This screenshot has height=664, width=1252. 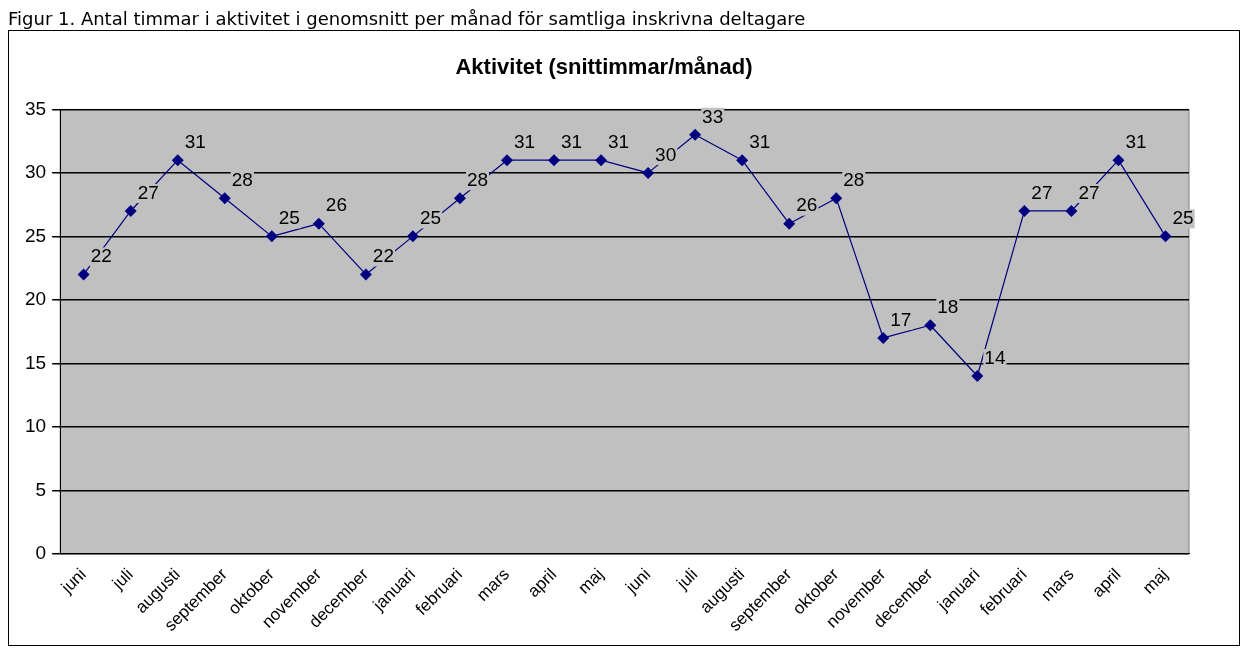 I want to click on text: Figur 1. Antal timmar i aktivitet i genomsnitt per månad för samtliga inskrivna deltagare, so click(x=407, y=19).